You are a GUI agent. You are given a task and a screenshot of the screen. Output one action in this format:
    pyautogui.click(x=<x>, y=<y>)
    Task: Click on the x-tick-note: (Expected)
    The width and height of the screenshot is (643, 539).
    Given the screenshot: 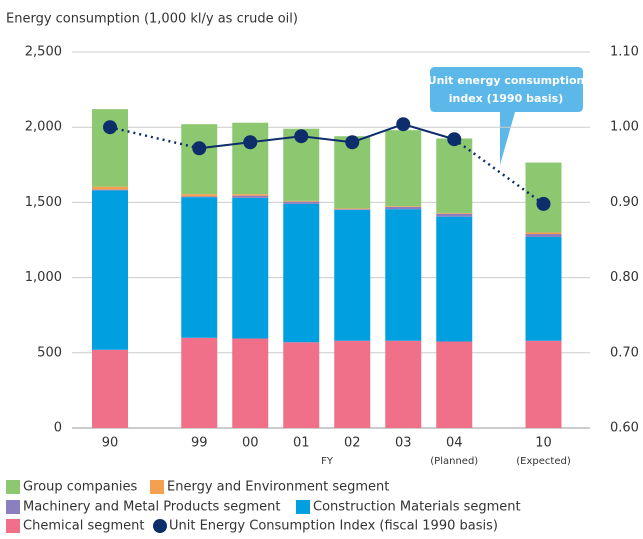 What is the action you would take?
    pyautogui.click(x=543, y=461)
    